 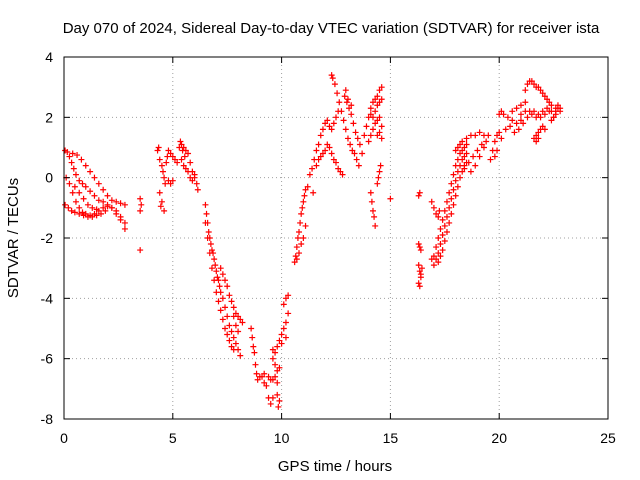 I want to click on y-tick-label: -8, so click(x=47, y=419).